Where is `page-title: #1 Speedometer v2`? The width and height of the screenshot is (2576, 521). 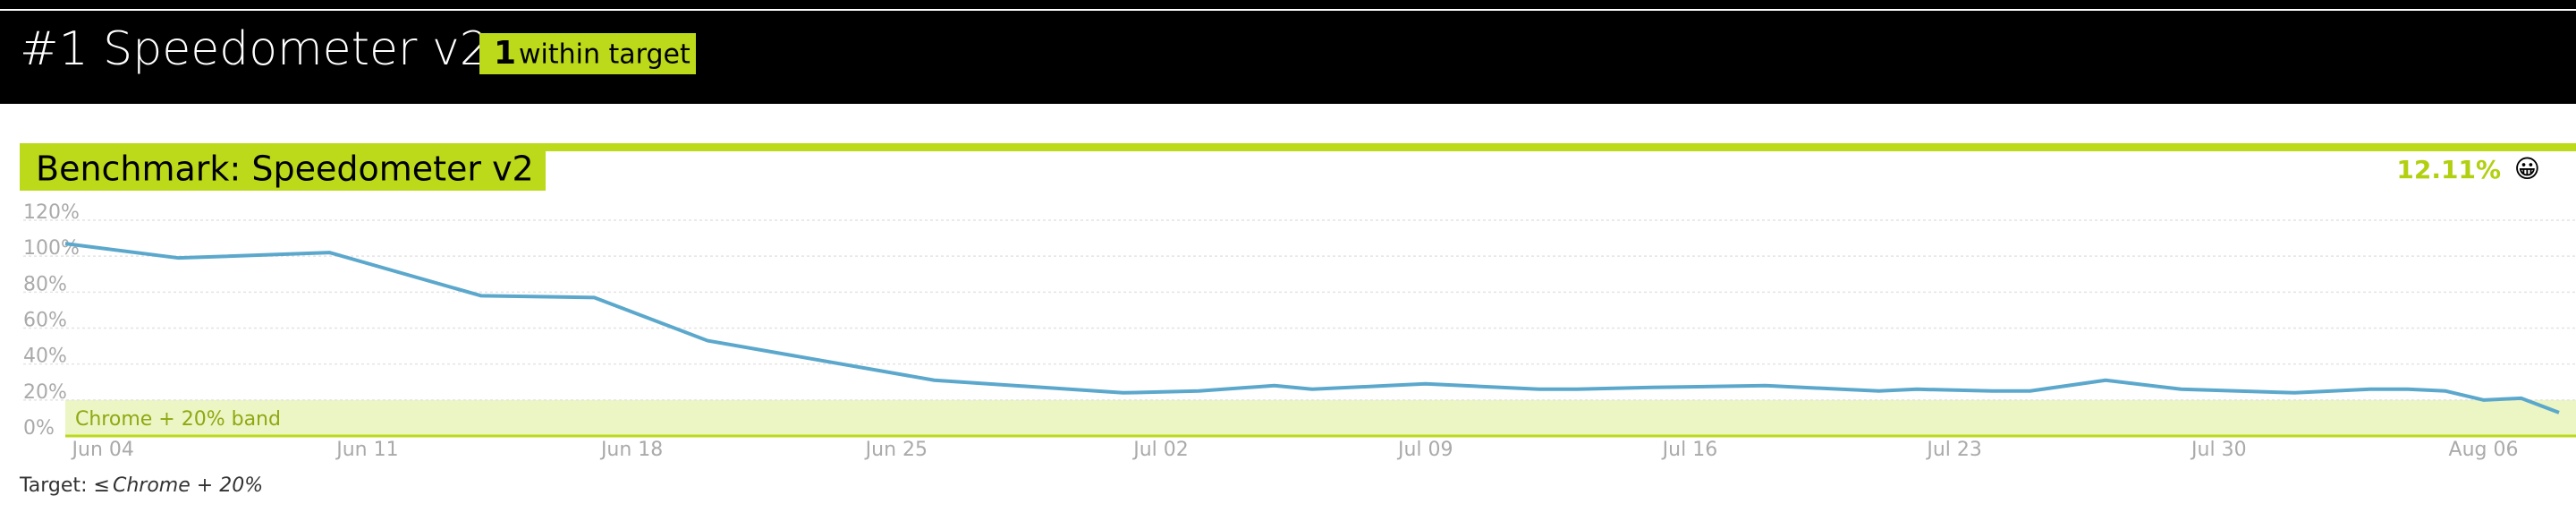
page-title: #1 Speedometer v2 is located at coordinates (254, 49).